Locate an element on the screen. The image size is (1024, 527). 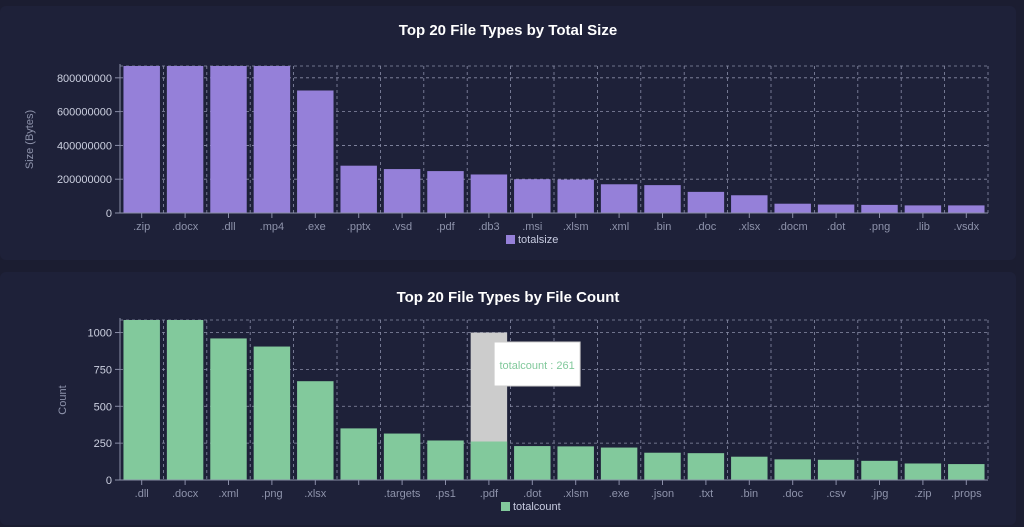
x-tick-label: .pptx is located at coordinates (359, 227).